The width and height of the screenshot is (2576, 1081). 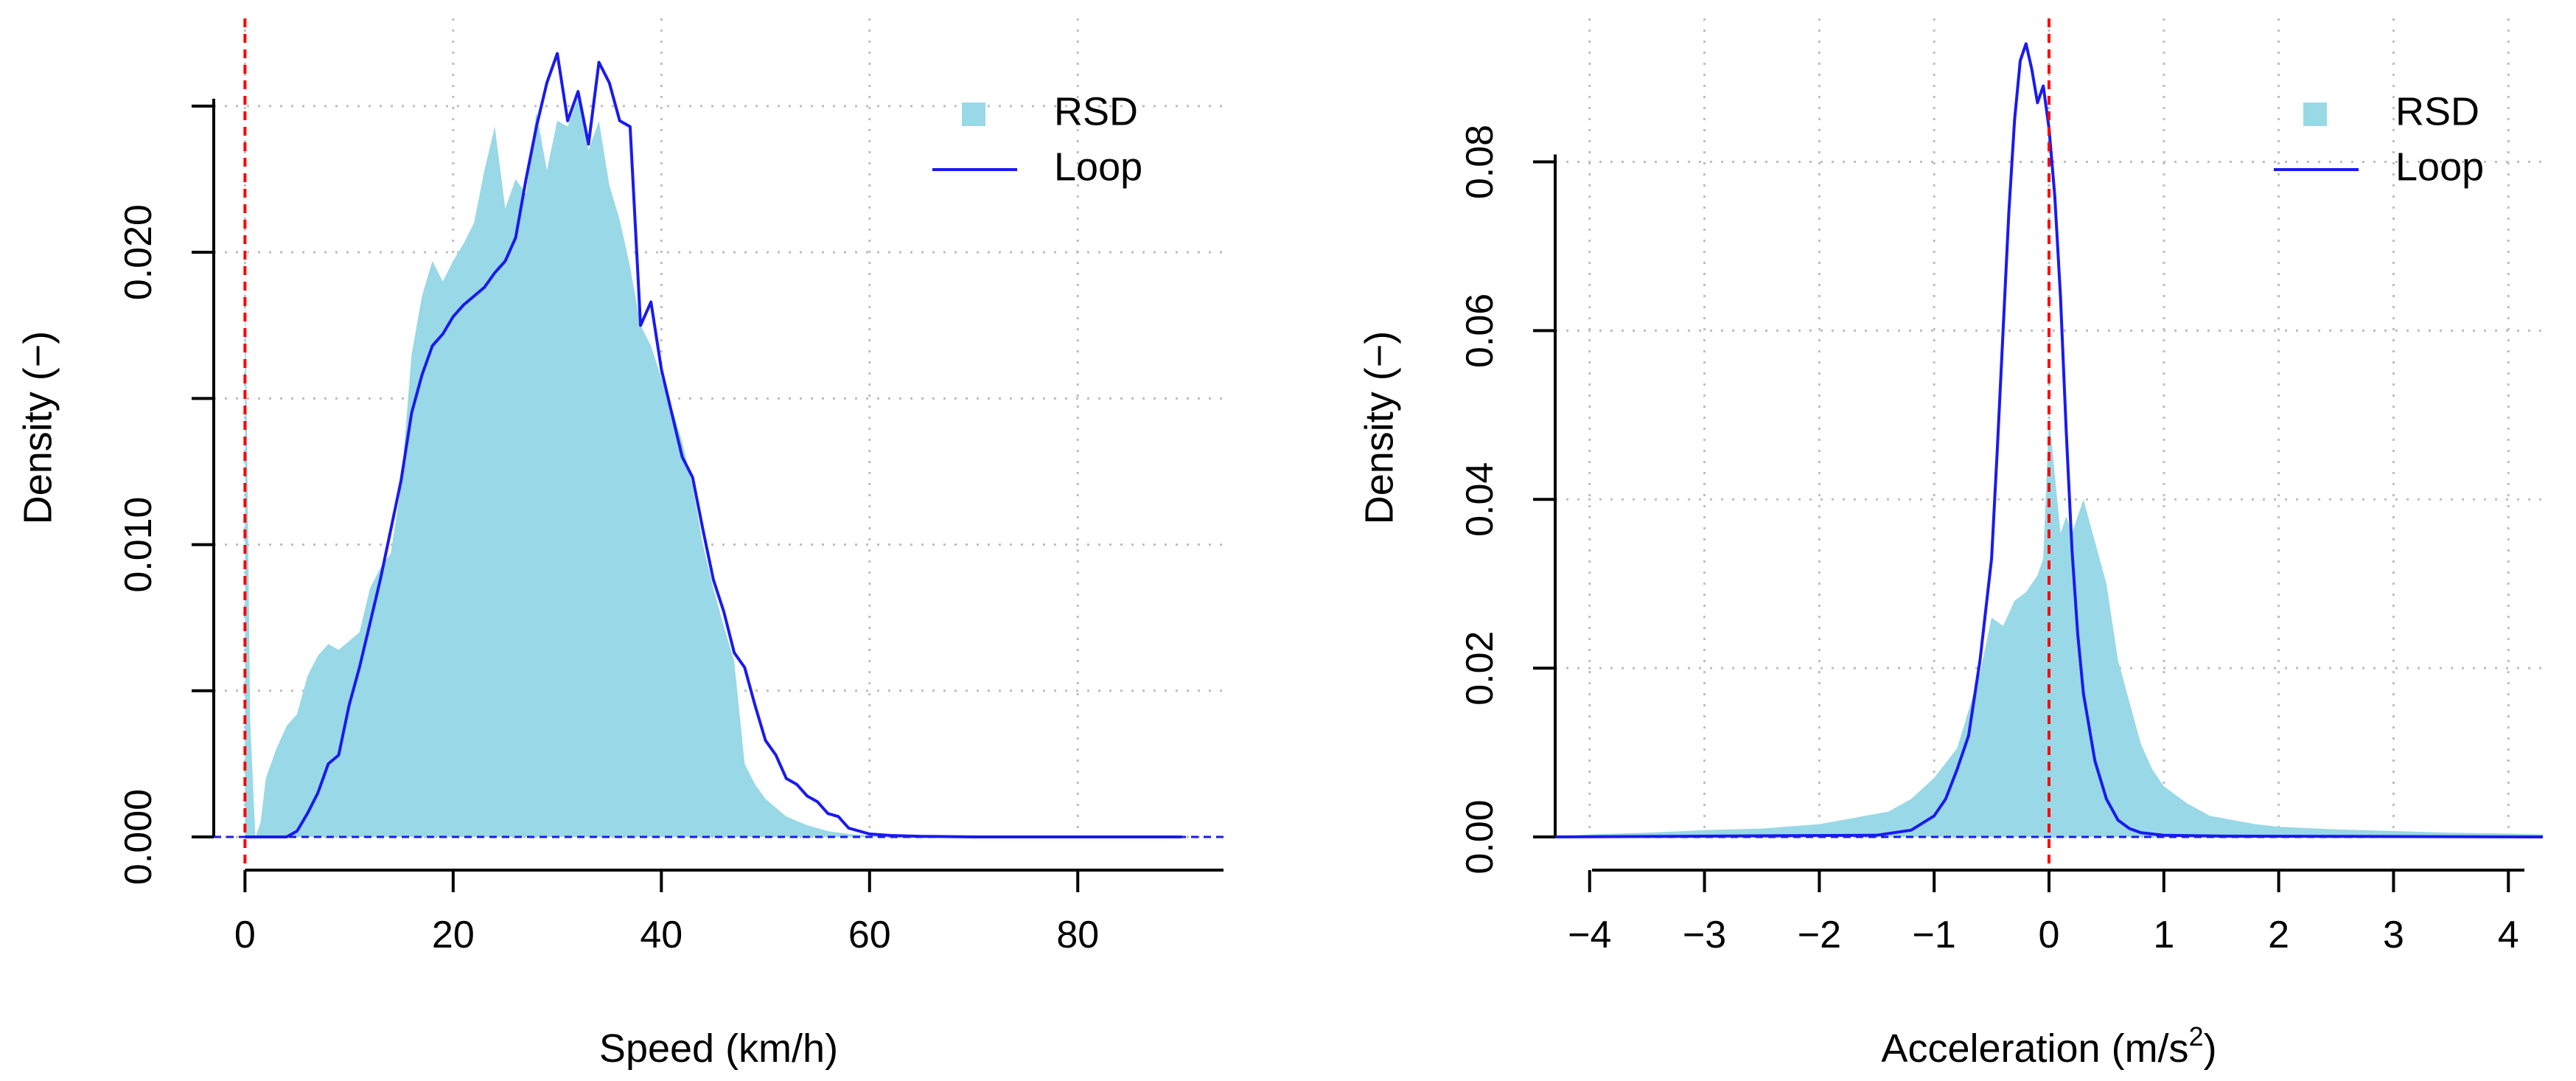 I want to click on speed-legend: RSD Loop, so click(x=1037, y=139).